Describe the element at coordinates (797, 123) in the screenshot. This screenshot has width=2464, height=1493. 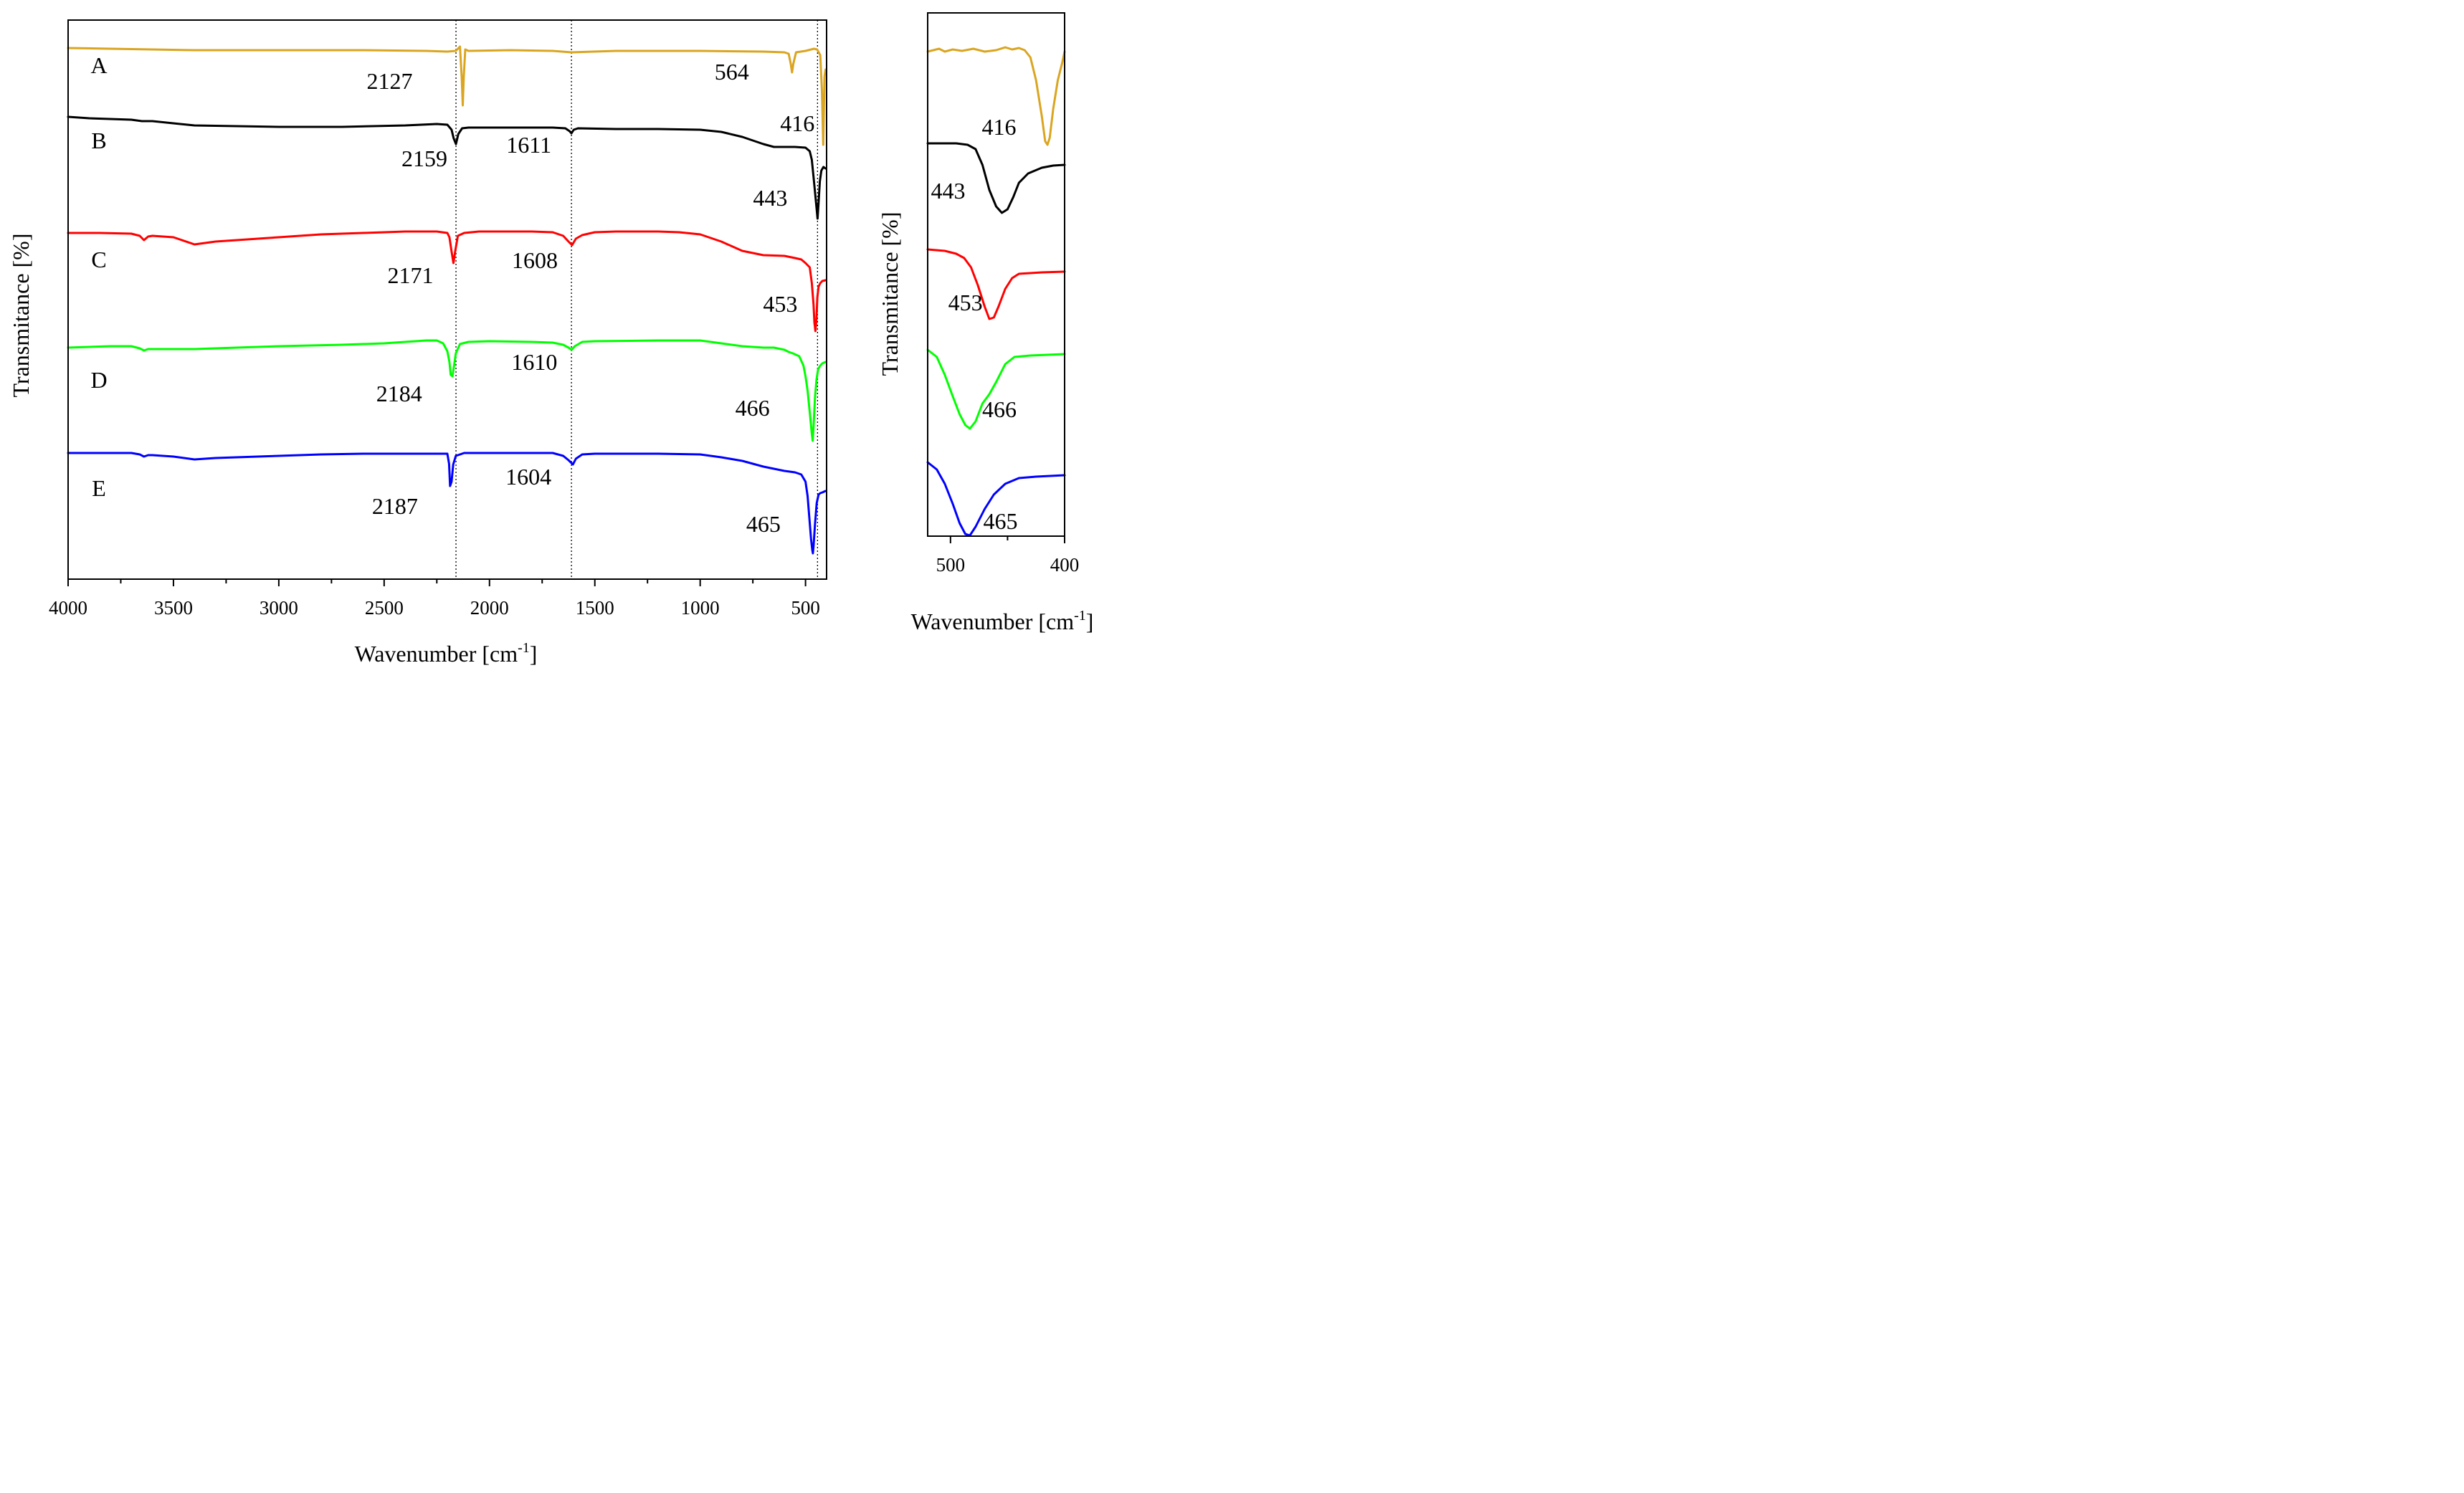
I see `peak-label-B-416: 416` at that location.